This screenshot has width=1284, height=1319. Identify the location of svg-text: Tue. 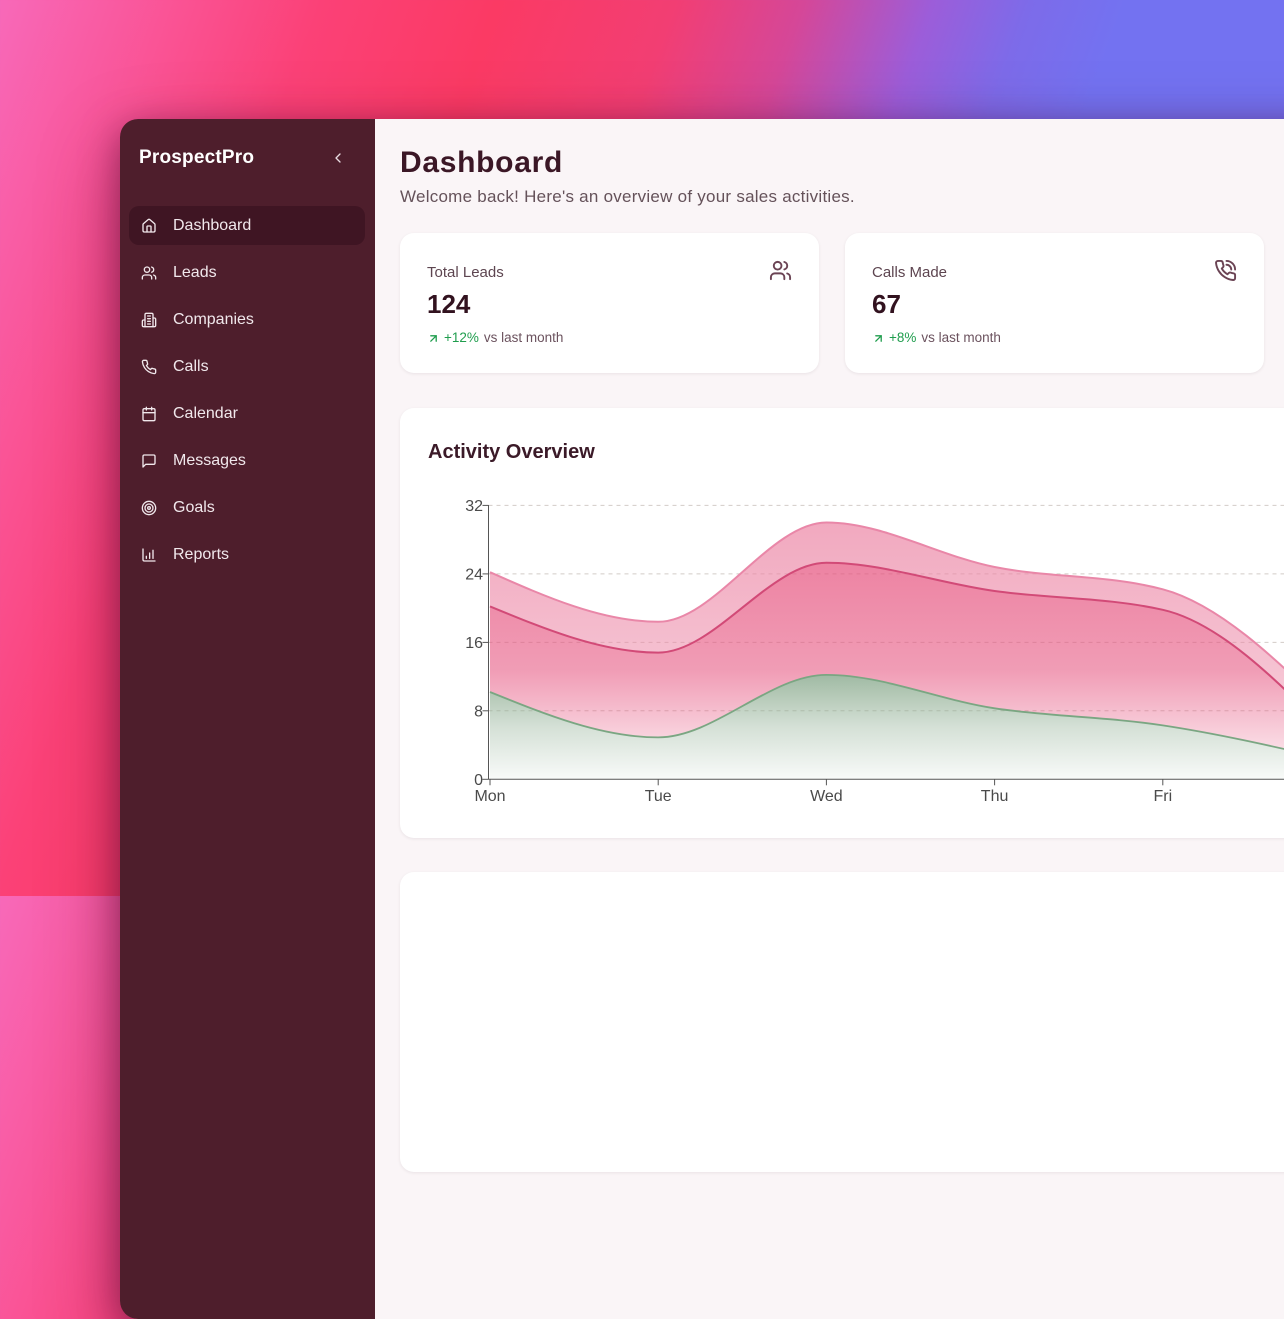
(658, 796).